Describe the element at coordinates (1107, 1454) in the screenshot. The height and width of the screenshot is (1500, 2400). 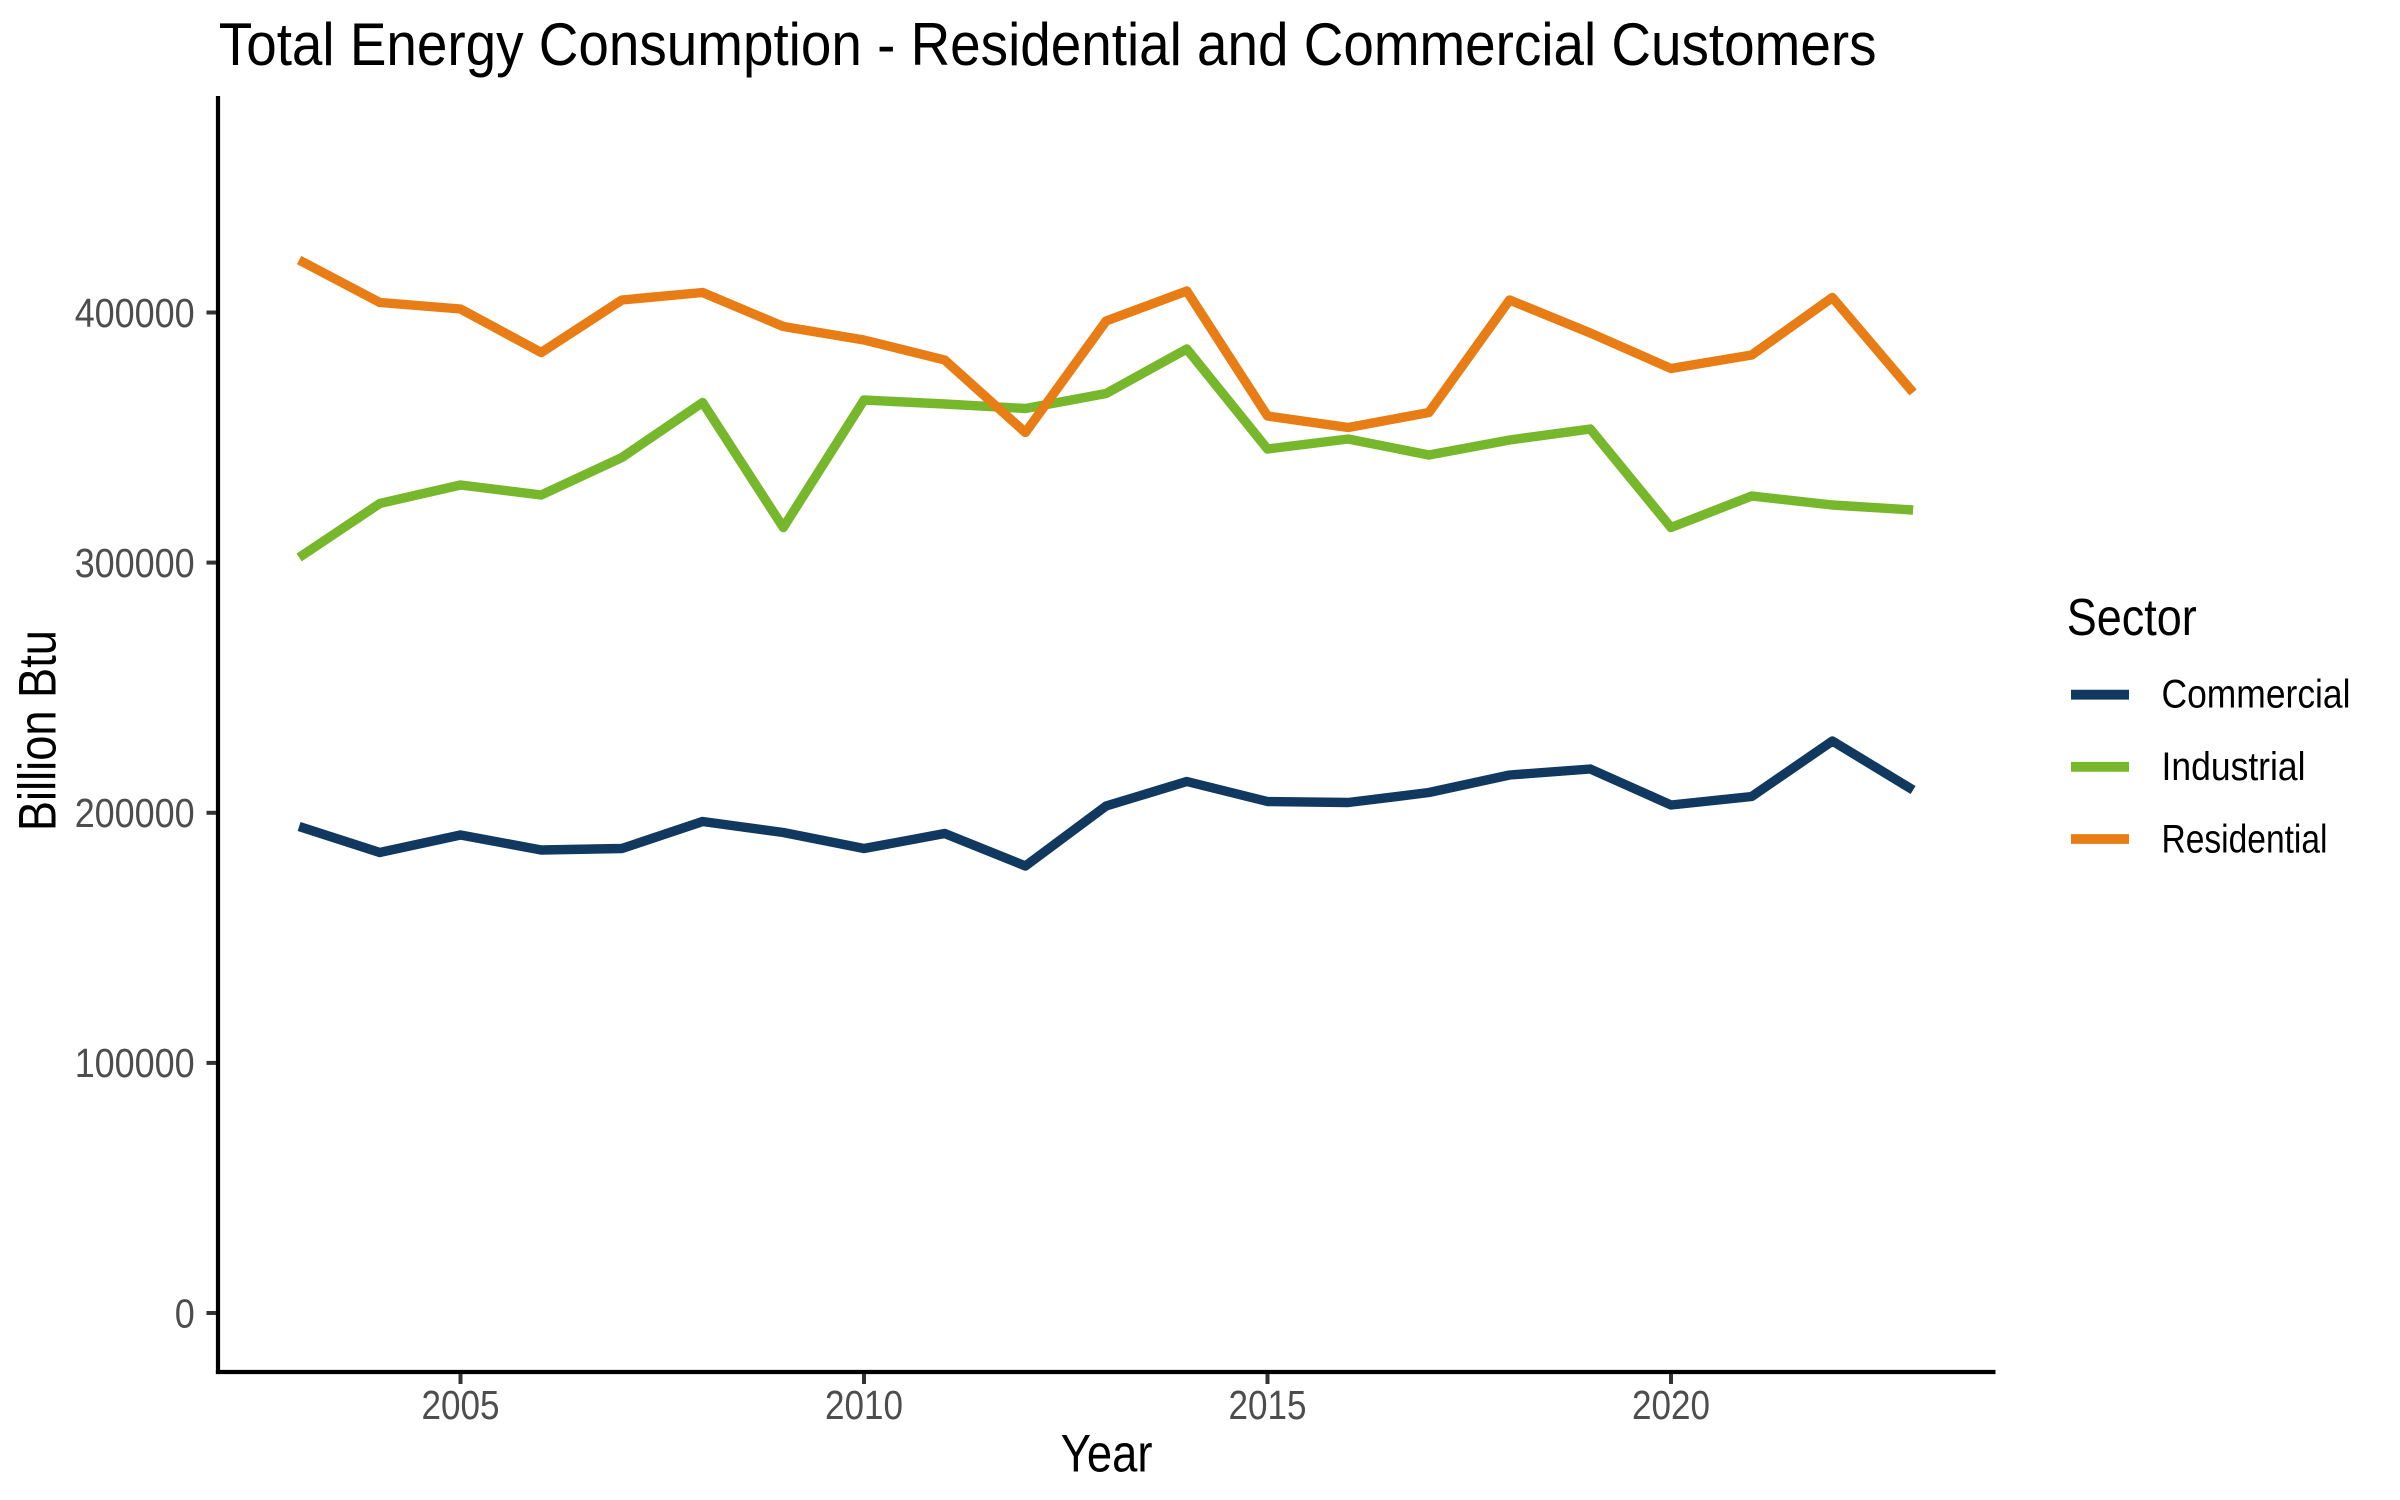
I see `svg-text: Year` at that location.